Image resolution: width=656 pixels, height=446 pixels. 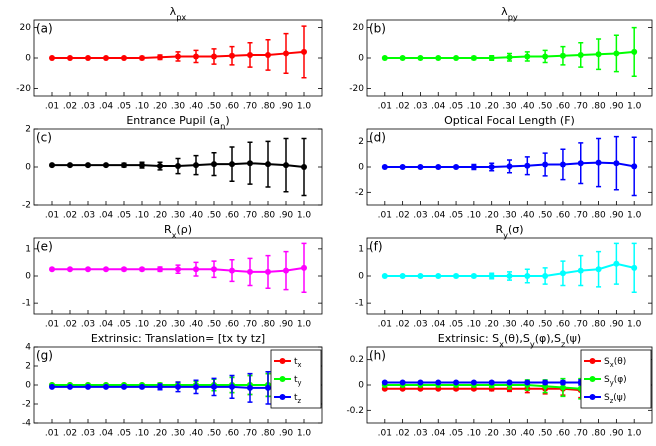 What do you see at coordinates (468, 338) in the screenshot?
I see `chart-title-part: Extrinsic: S` at bounding box center [468, 338].